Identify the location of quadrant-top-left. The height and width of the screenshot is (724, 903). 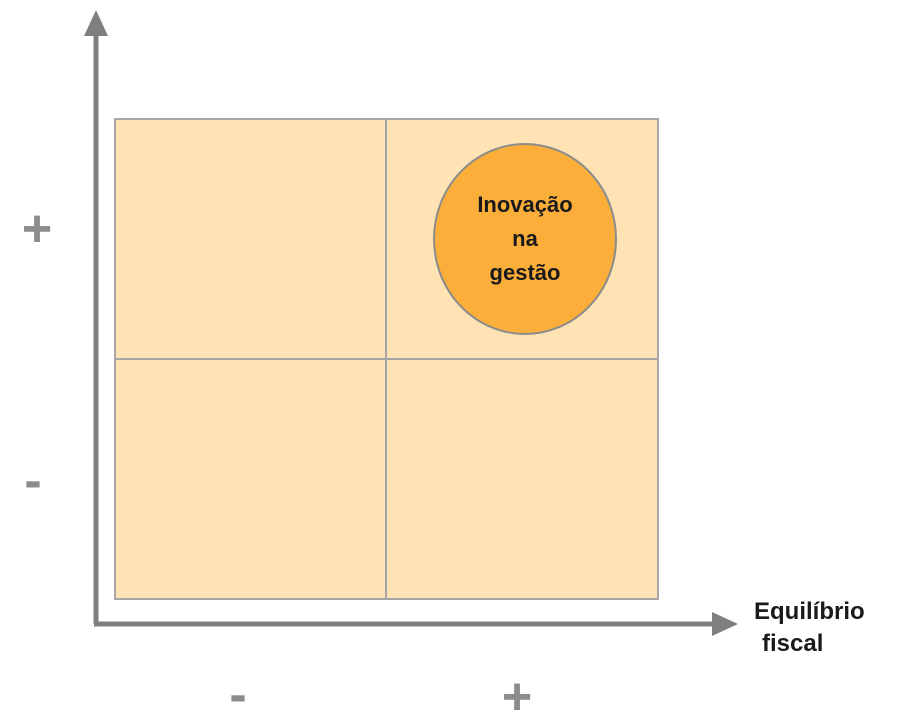
(250, 239).